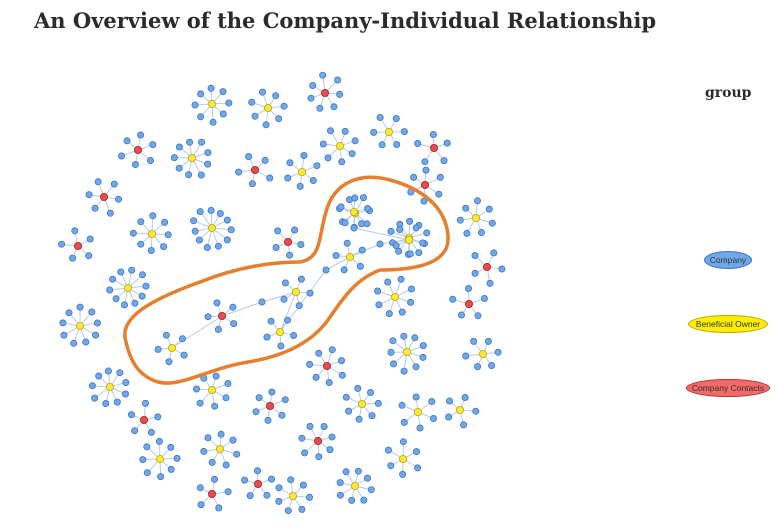 This screenshot has width=776, height=522. I want to click on legend-item-company: Company, so click(728, 260).